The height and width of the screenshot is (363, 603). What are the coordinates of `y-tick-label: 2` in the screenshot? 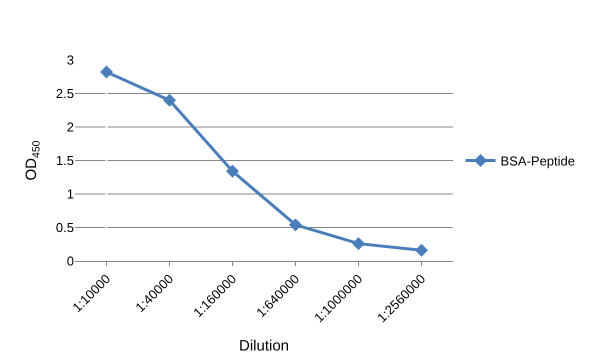 It's located at (70, 127).